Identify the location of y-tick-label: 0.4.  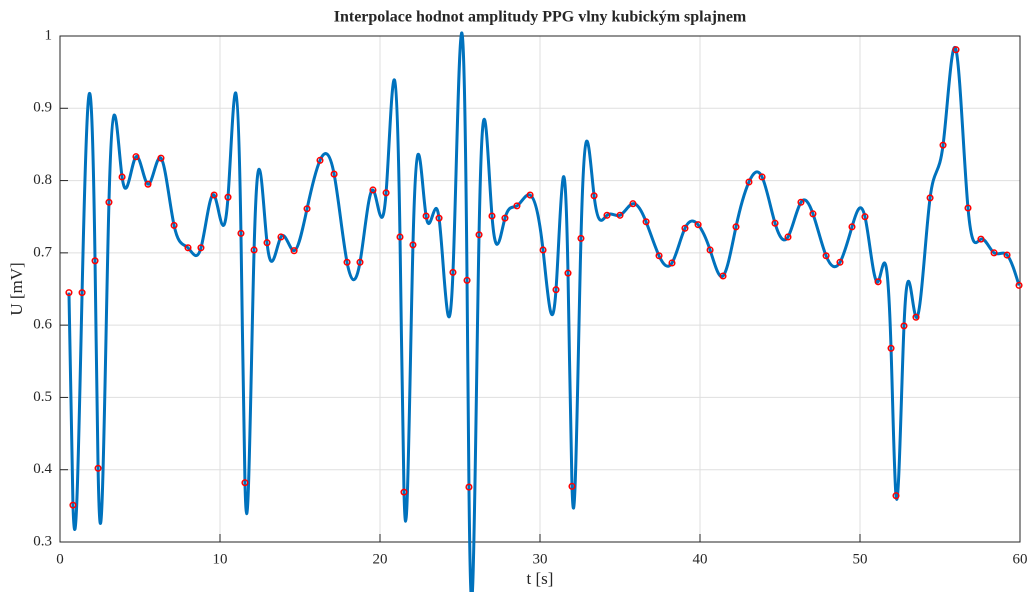
(42, 469).